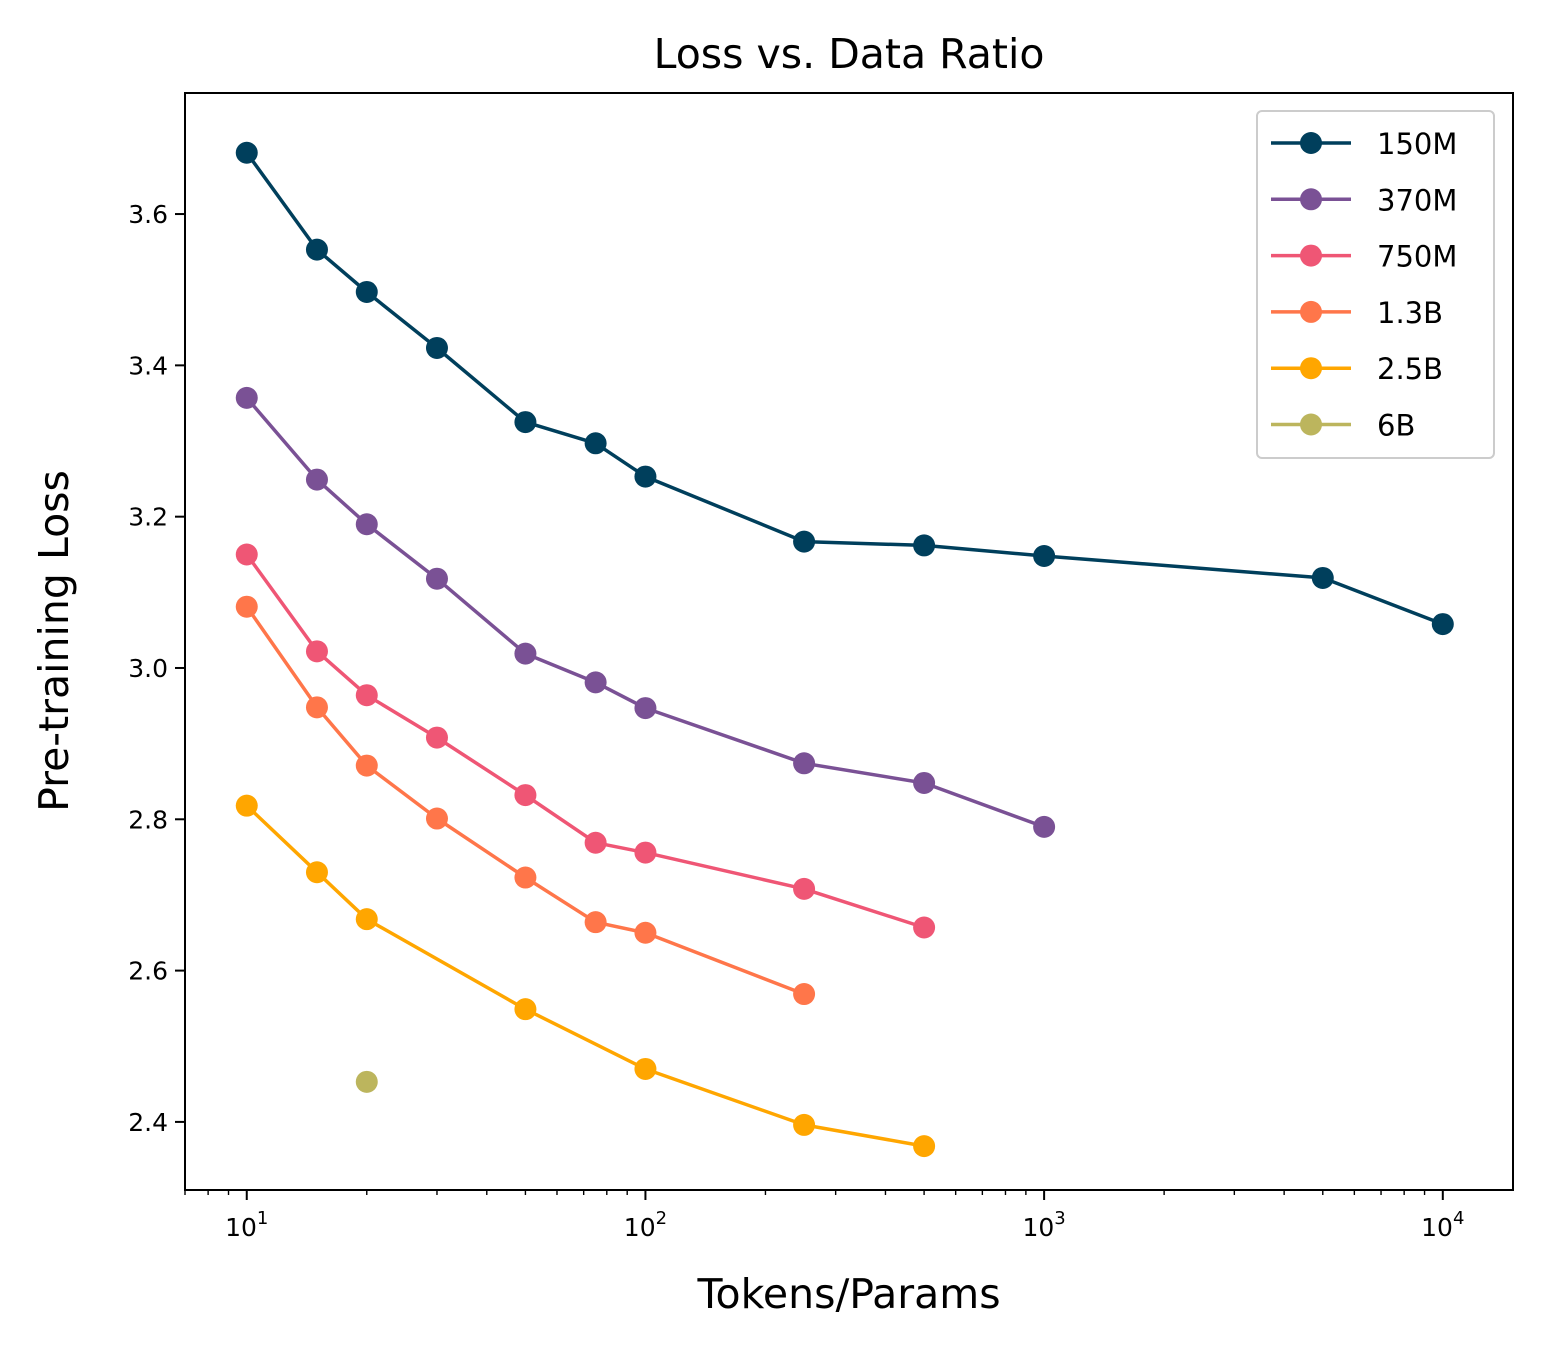 The image size is (1550, 1350). I want to click on x-axis: 10¹ 10² 10³ 10⁴, so click(824, 1216).